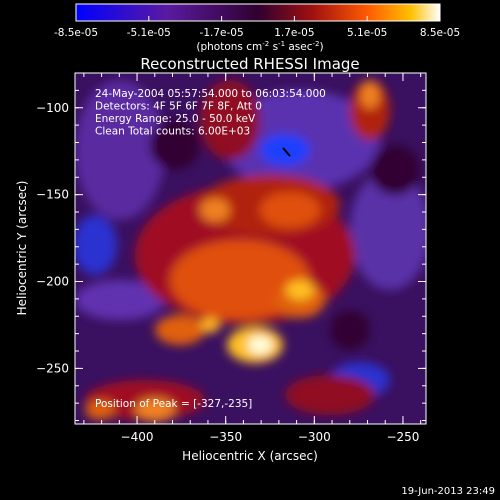 The width and height of the screenshot is (500, 500). Describe the element at coordinates (225, 437) in the screenshot. I see `x-tick-label: −350` at that location.